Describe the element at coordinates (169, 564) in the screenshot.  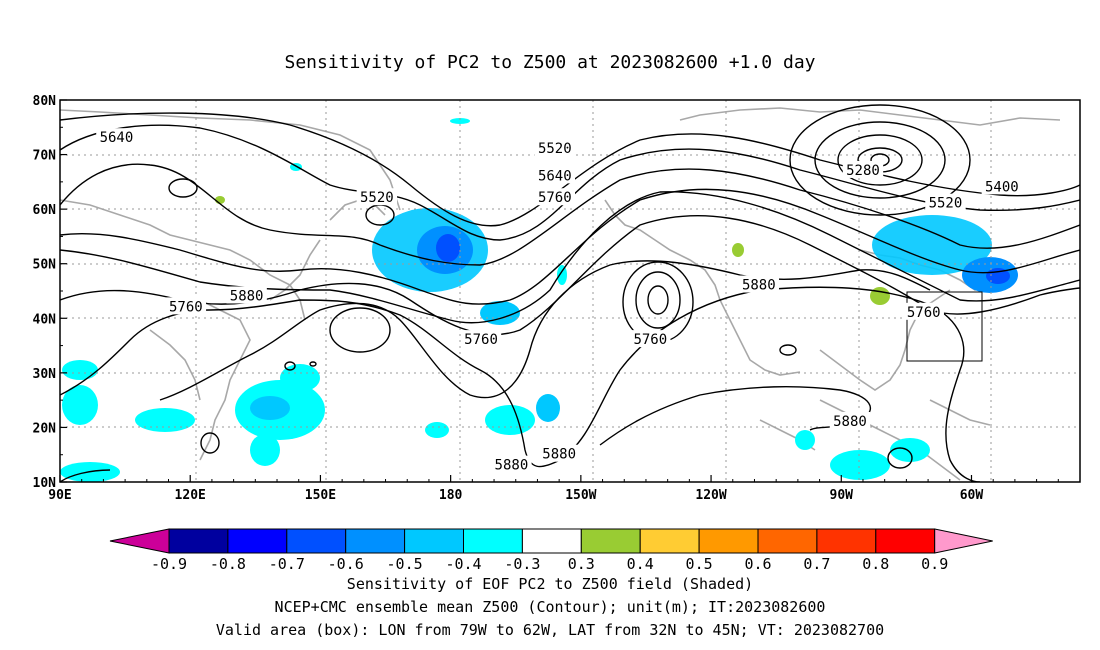
I see `colorbar-tick-label: -0.9` at that location.